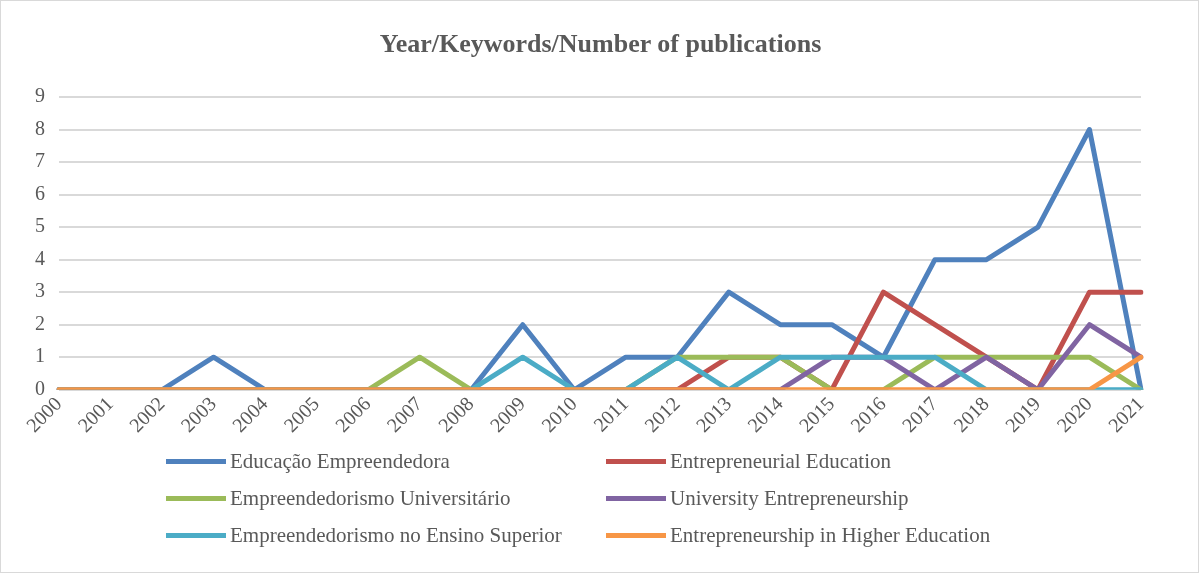  What do you see at coordinates (789, 498) in the screenshot?
I see `legend-label: University Entrepreneurship` at bounding box center [789, 498].